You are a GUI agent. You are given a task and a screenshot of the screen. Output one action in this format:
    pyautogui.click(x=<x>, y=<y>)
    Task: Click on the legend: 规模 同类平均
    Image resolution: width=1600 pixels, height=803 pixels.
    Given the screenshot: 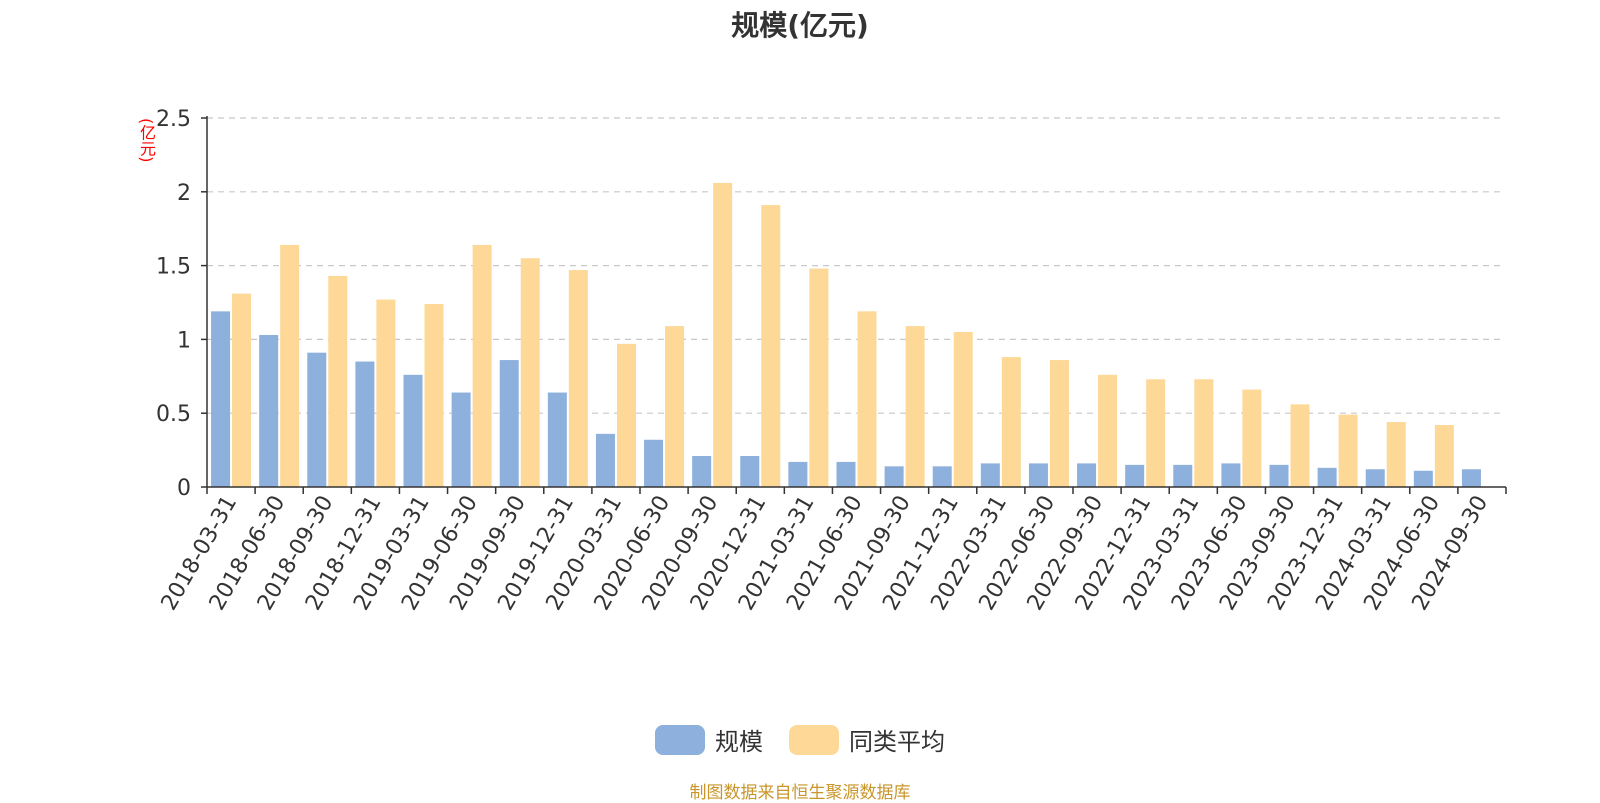 What is the action you would take?
    pyautogui.click(x=800, y=739)
    